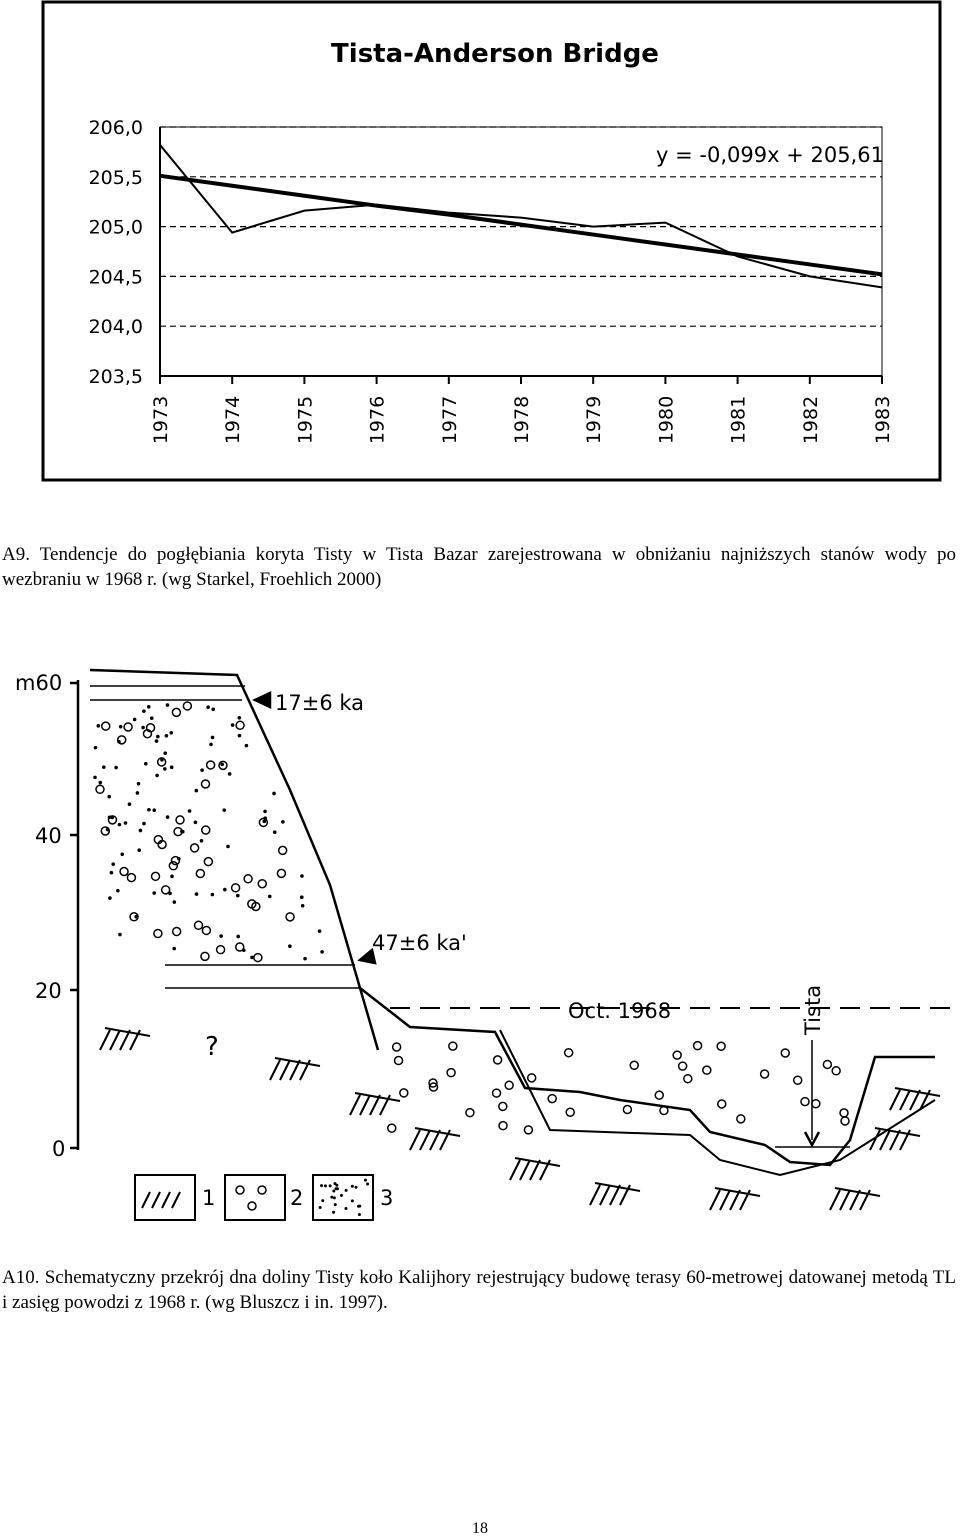  I want to click on arrow-head, so click(812, 1139).